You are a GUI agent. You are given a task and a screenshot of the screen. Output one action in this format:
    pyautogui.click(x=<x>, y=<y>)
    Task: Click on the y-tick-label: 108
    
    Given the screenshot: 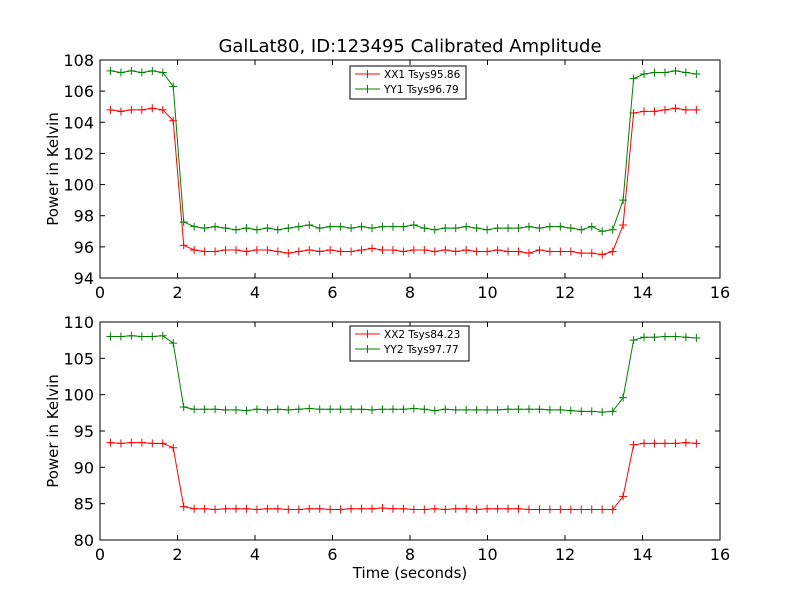 What is the action you would take?
    pyautogui.click(x=78, y=60)
    